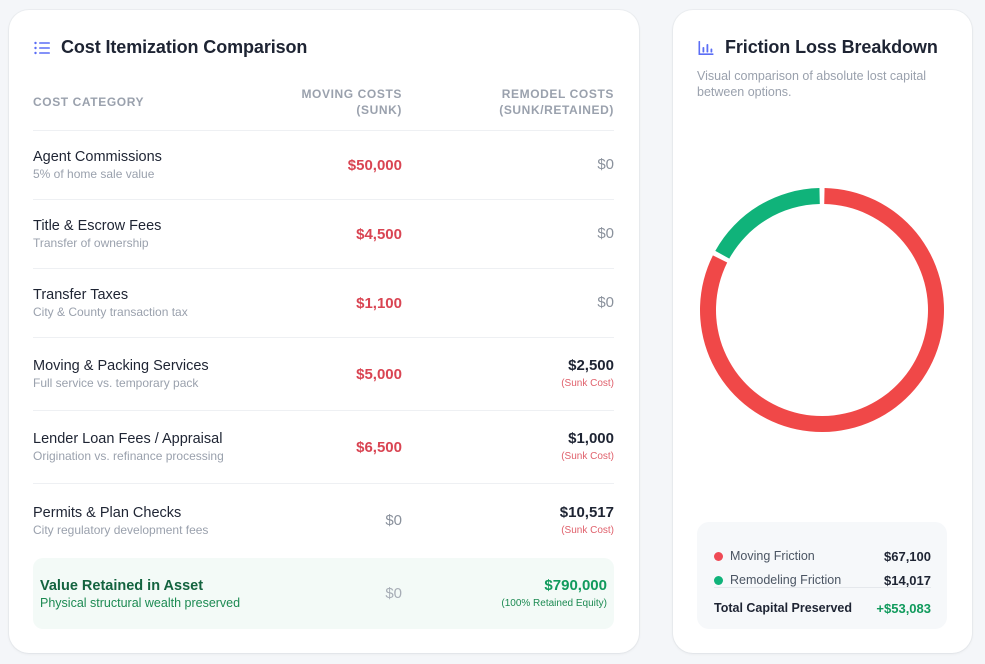 The width and height of the screenshot is (985, 664). I want to click on list-icon, so click(42, 48).